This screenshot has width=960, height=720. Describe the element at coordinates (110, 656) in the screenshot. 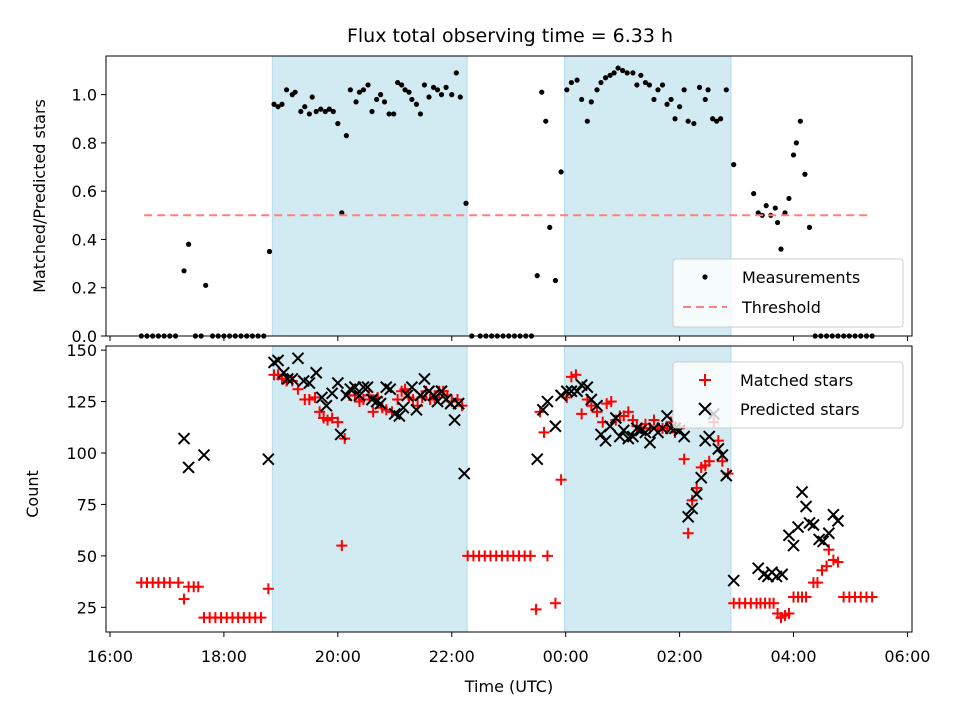

I see `x-tick-label: 16:00` at that location.